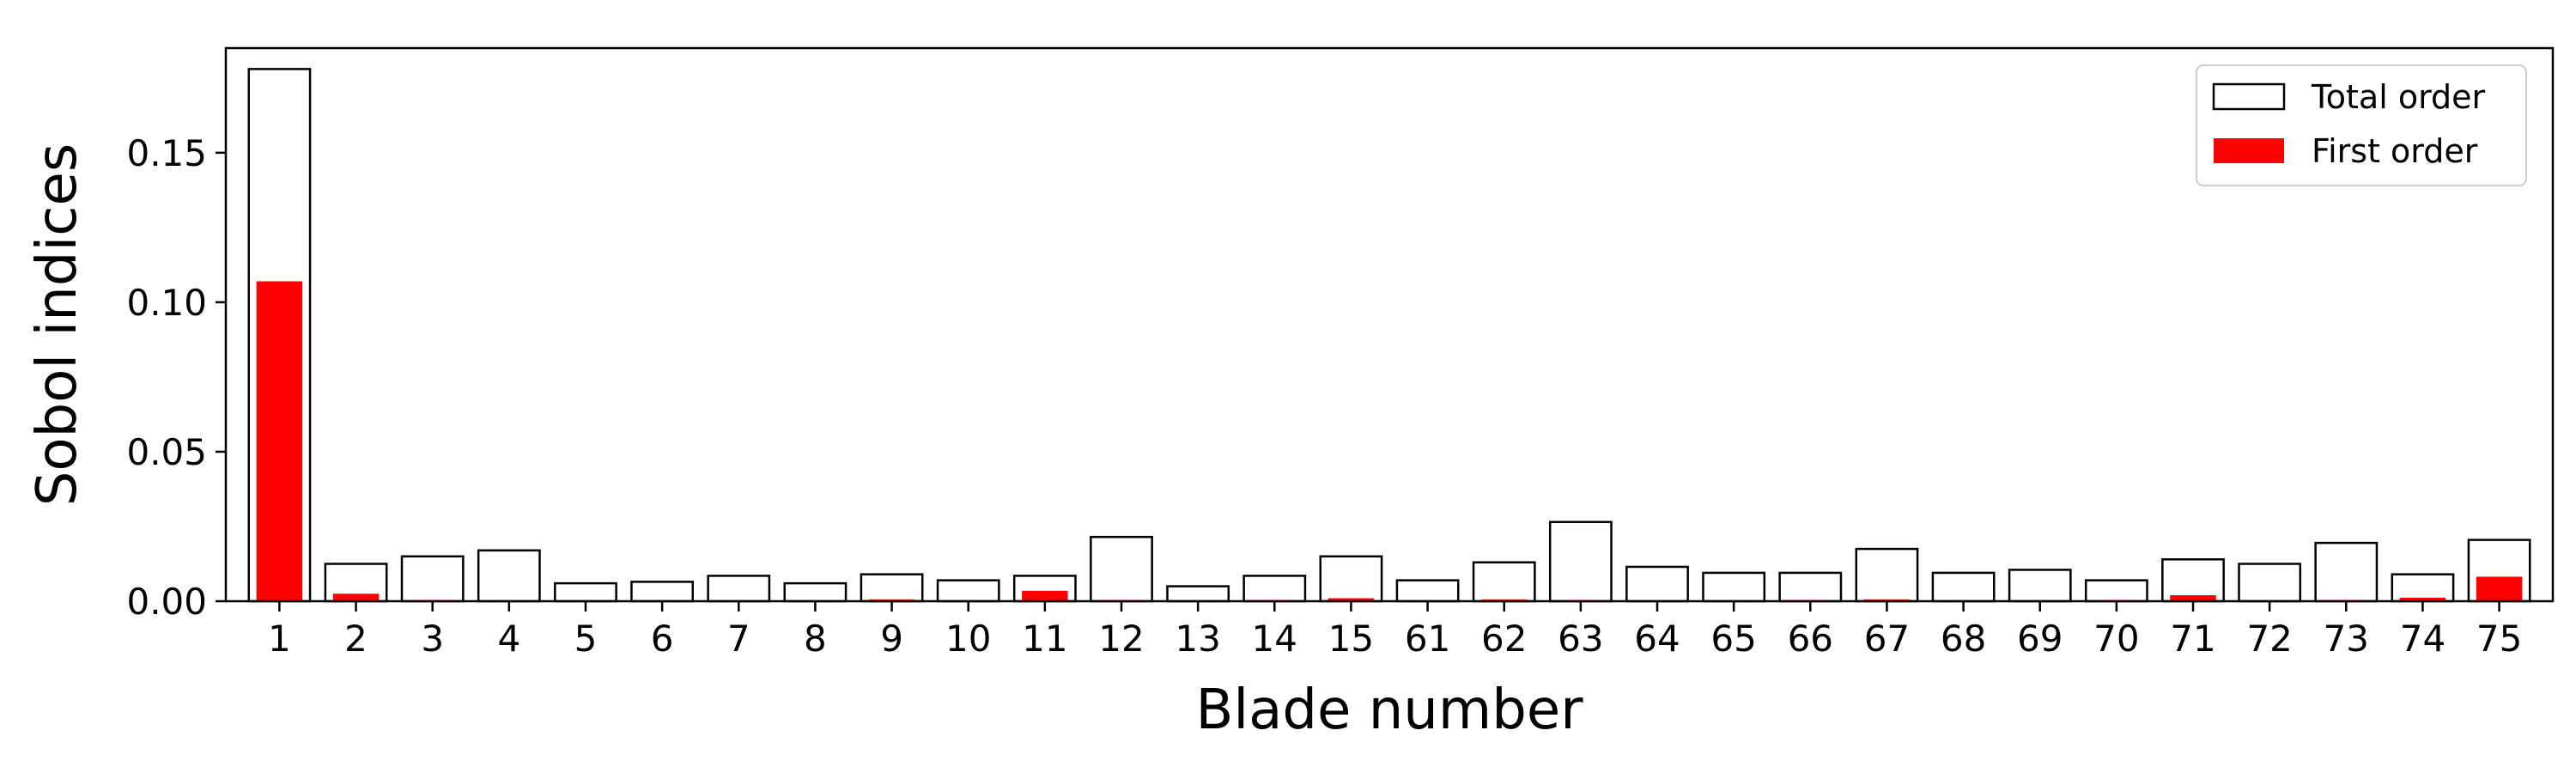  Describe the element at coordinates (2116, 639) in the screenshot. I see `x-tick-label: 70` at that location.